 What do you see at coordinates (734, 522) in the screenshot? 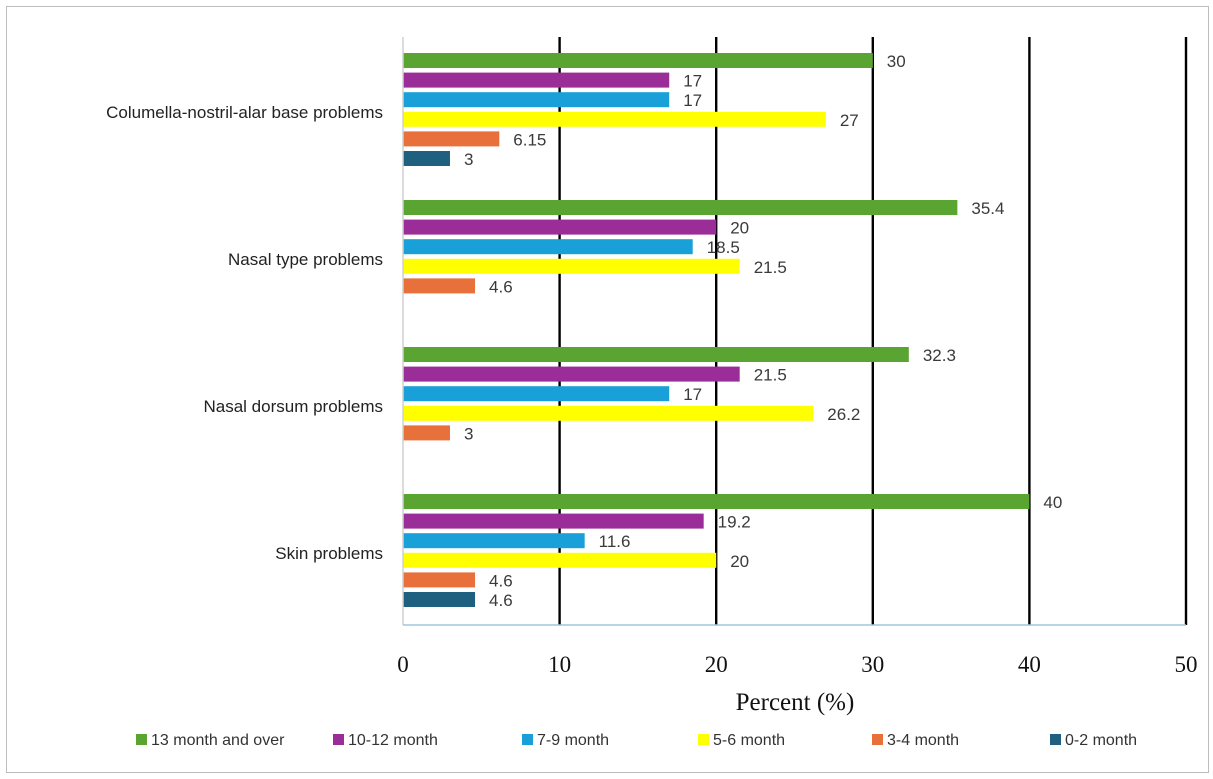
I see `data-label: 19.2` at bounding box center [734, 522].